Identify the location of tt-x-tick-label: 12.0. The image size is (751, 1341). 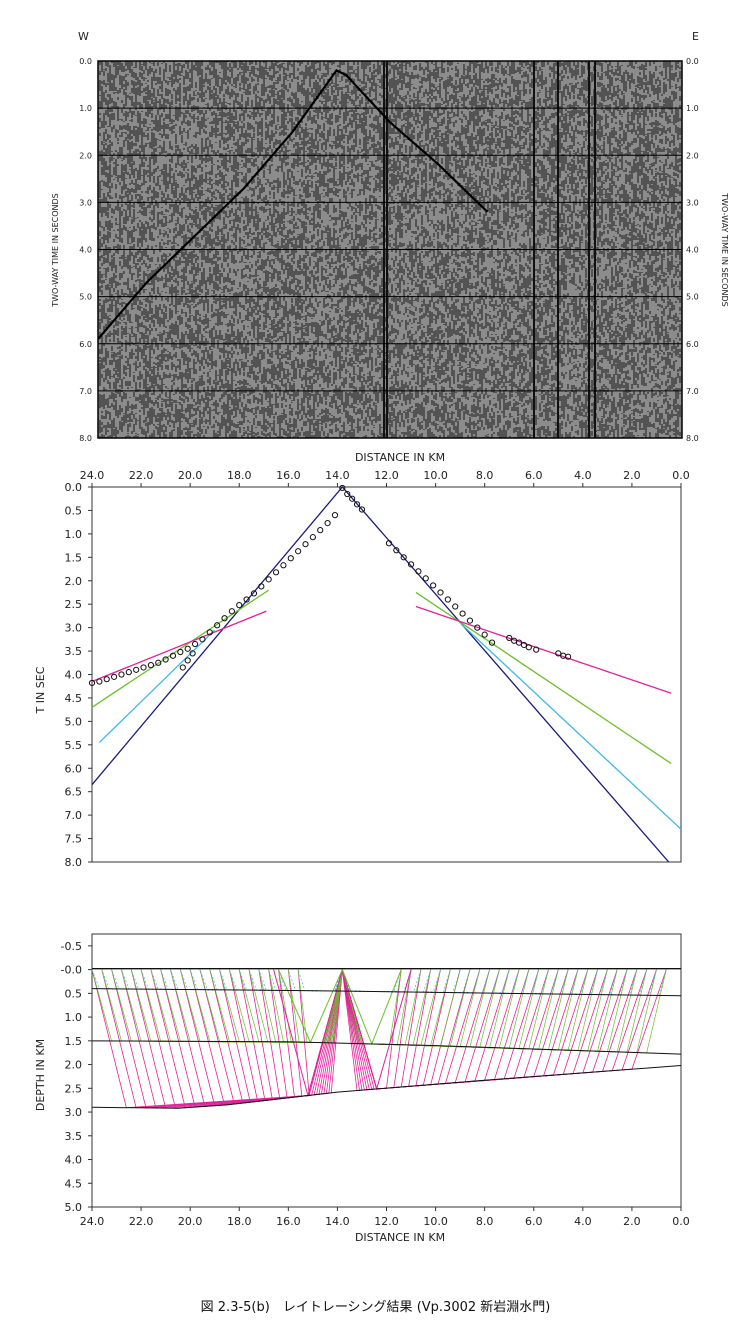
(386, 475).